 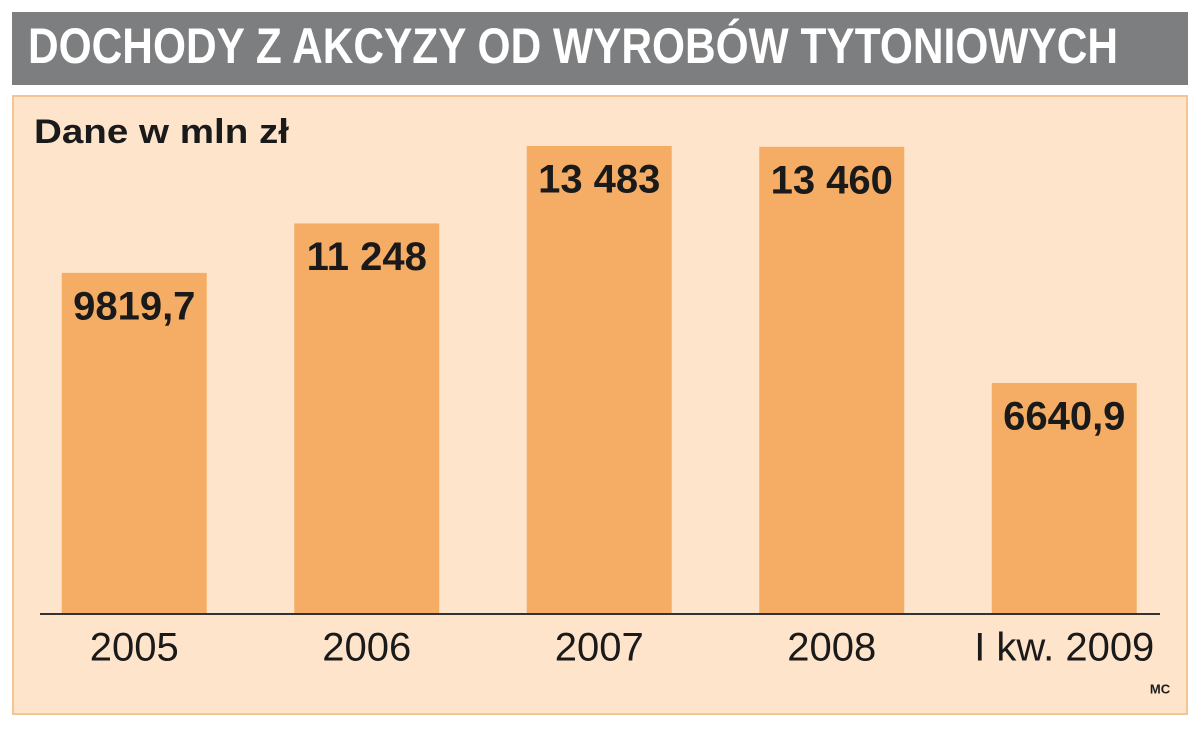 I want to click on x-tick-label: I kw. 2009, so click(x=1064, y=648).